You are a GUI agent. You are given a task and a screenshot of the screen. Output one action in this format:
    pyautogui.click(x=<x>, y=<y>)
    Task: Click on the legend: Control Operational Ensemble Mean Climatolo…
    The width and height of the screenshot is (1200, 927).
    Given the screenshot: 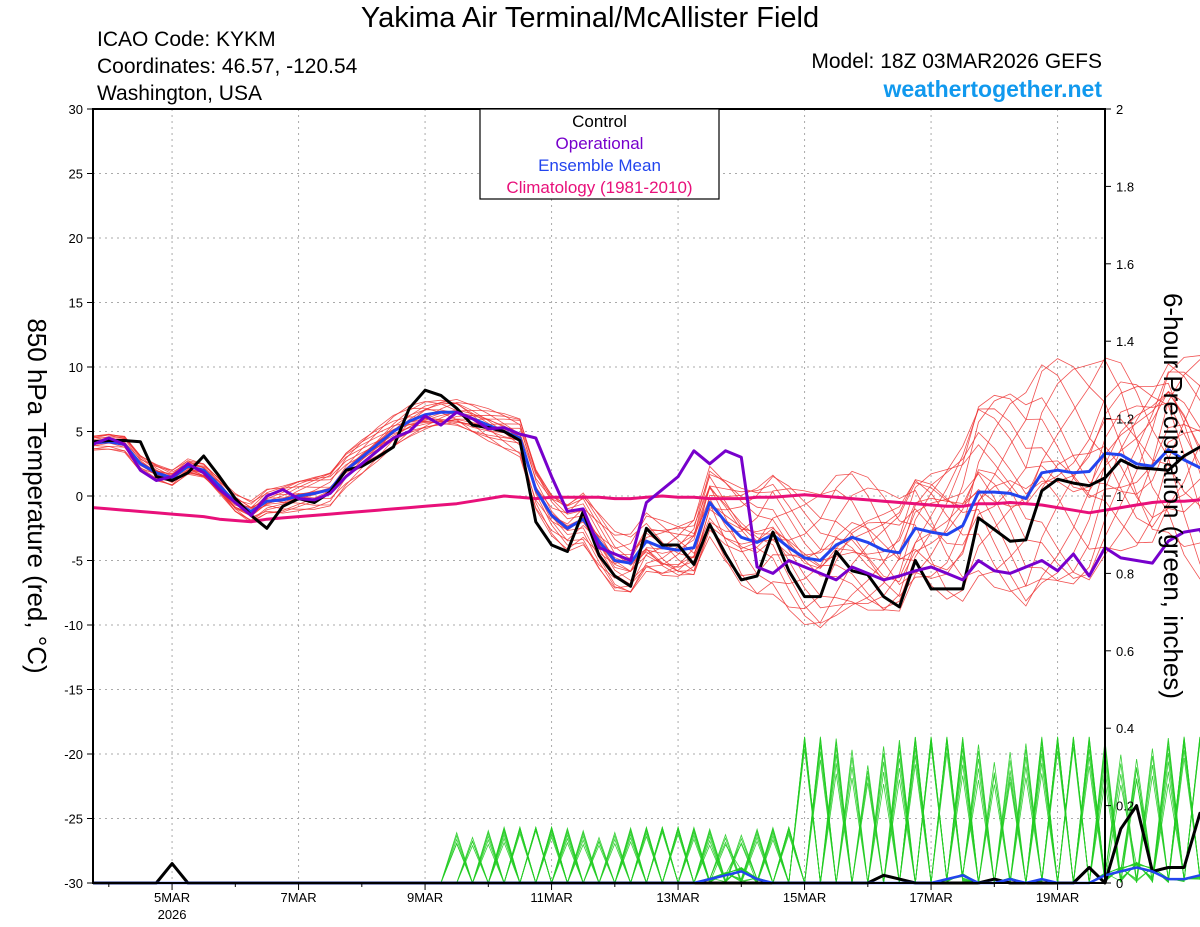 What is the action you would take?
    pyautogui.click(x=599, y=154)
    